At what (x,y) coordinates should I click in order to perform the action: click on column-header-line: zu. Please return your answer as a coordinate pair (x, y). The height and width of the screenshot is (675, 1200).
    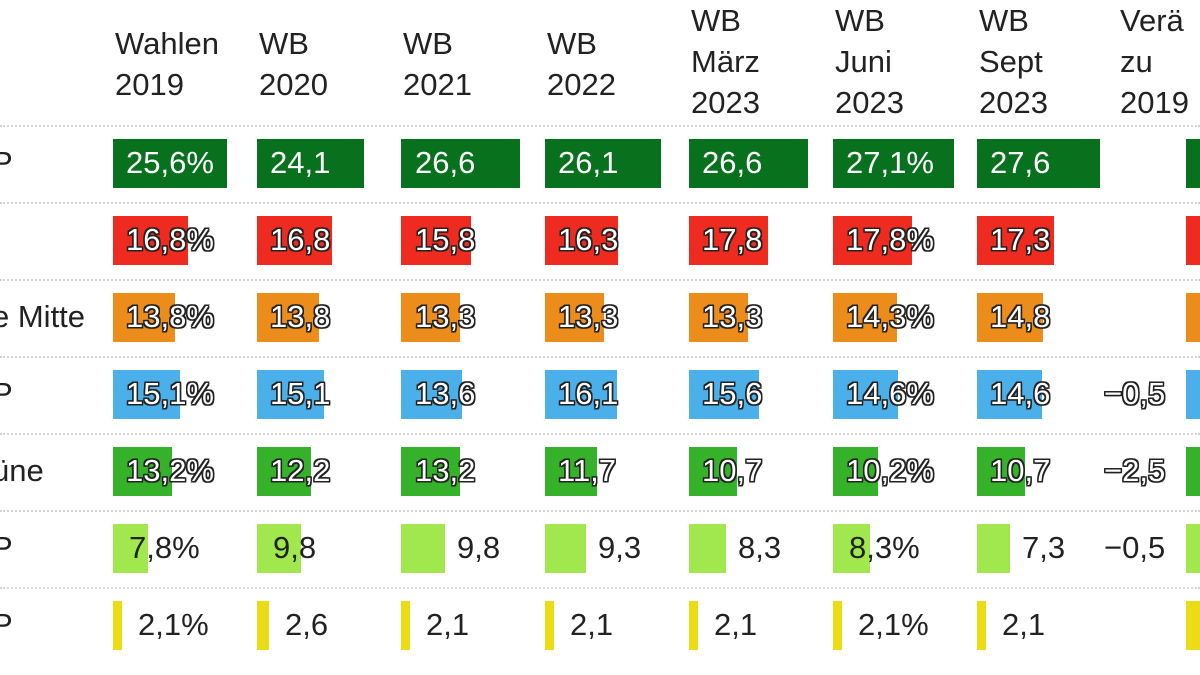
    Looking at the image, I should click on (1136, 61).